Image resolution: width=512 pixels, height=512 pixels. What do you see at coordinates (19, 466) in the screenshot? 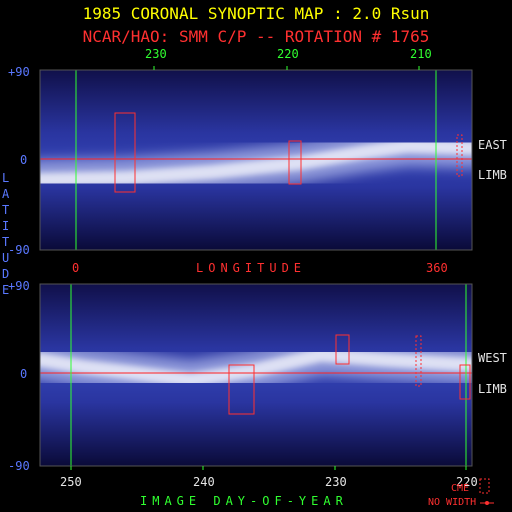
I see `bottom-lat-tick-m90: -90` at bounding box center [19, 466].